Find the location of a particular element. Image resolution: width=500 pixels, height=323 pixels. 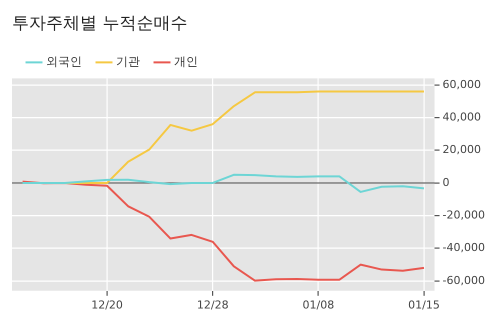

y-tick-label: 0 is located at coordinates (446, 182).